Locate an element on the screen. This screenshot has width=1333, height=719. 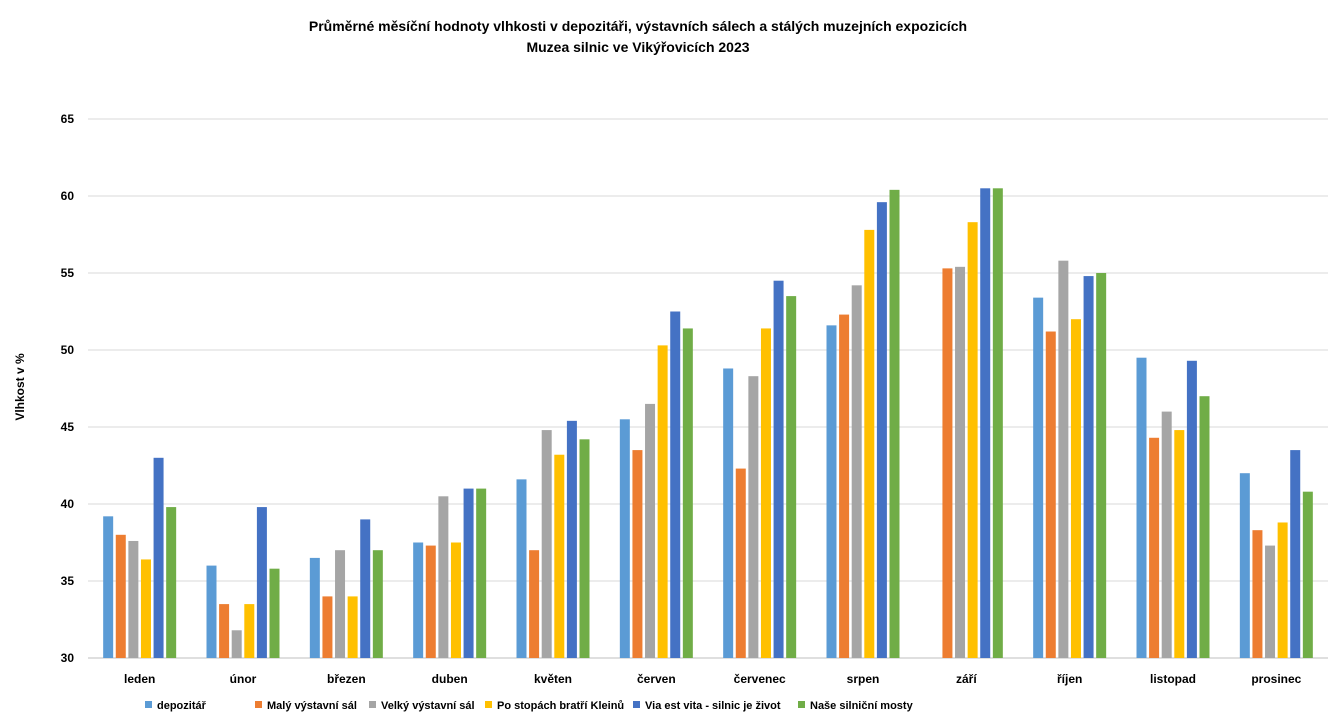
legend-entry: Naše silniční mosty is located at coordinates (862, 706).